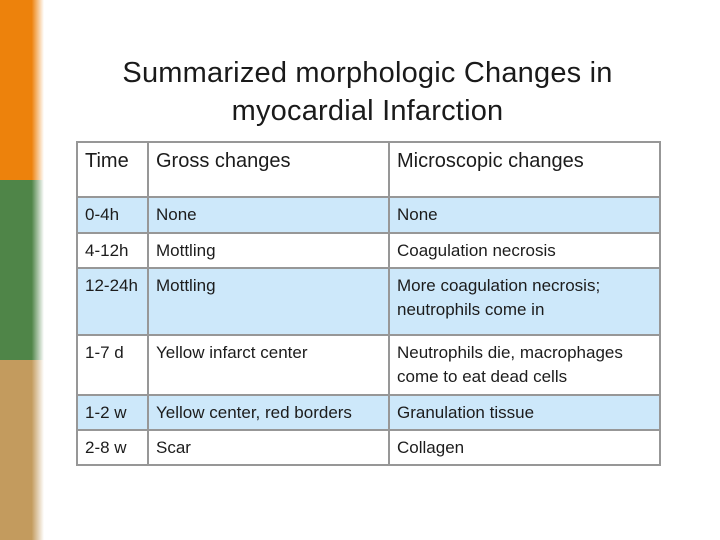  What do you see at coordinates (268, 169) in the screenshot?
I see `header-gross: Gross changes` at bounding box center [268, 169].